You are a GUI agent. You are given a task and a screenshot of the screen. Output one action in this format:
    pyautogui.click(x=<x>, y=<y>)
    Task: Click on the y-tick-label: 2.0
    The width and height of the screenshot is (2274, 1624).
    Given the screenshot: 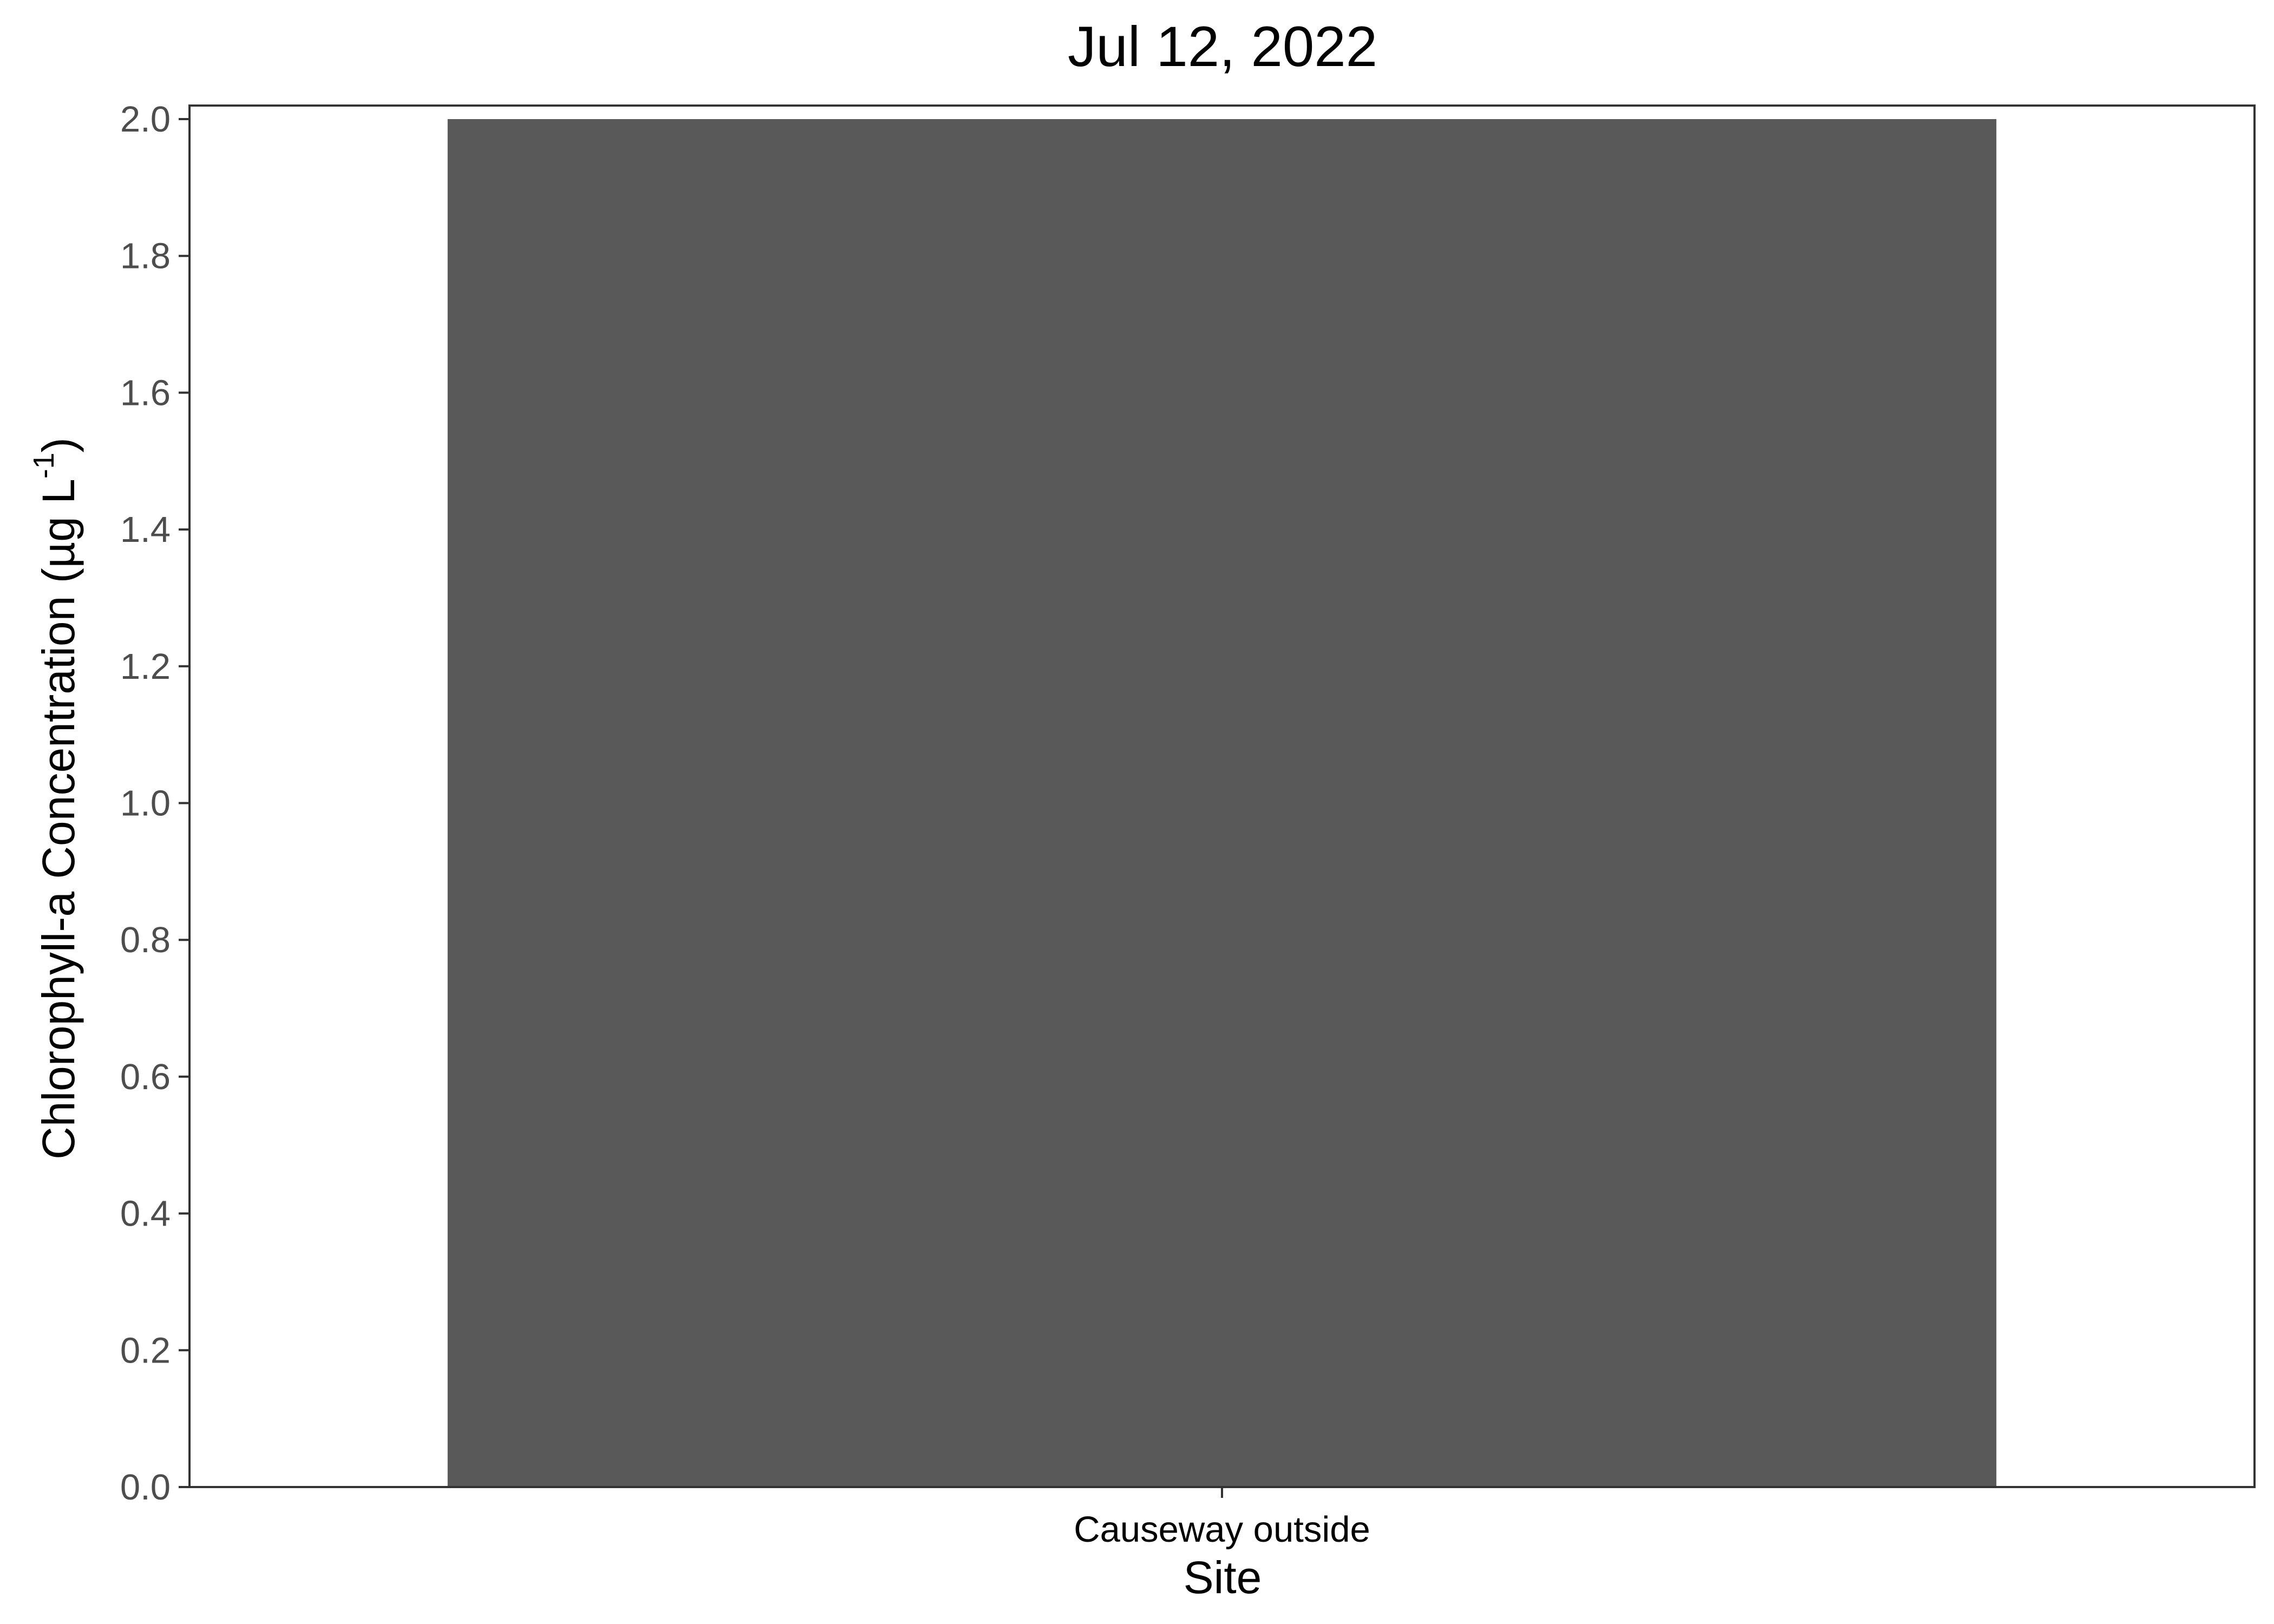 What is the action you would take?
    pyautogui.click(x=145, y=119)
    